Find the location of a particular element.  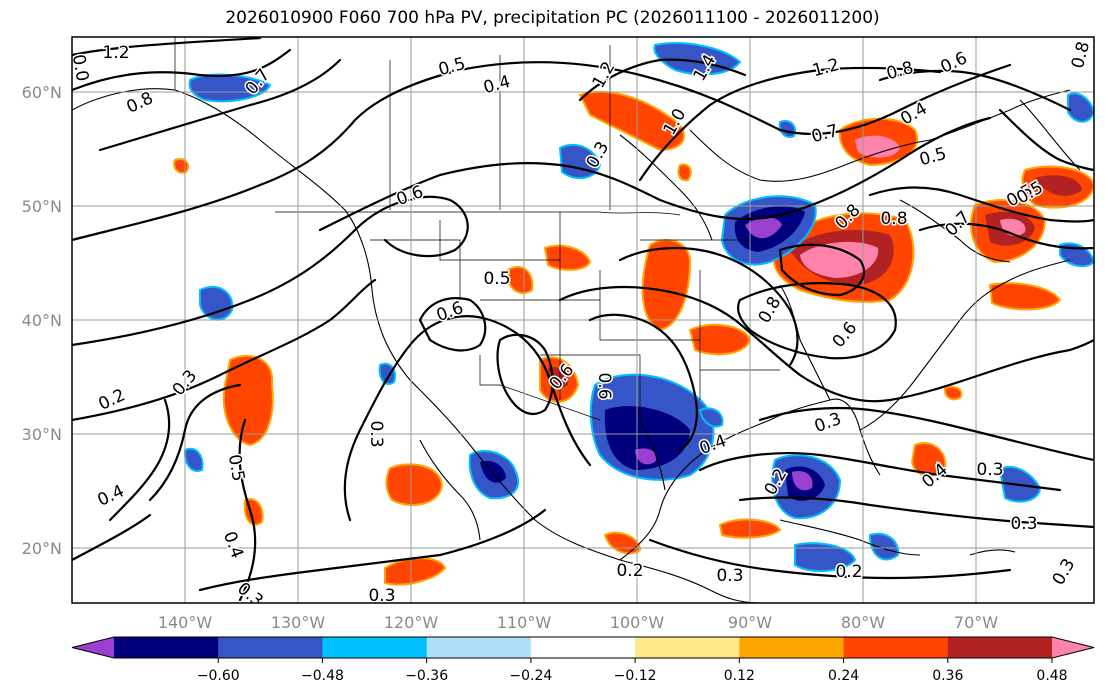

colorbar-tick-label: 0.24 is located at coordinates (843, 676).